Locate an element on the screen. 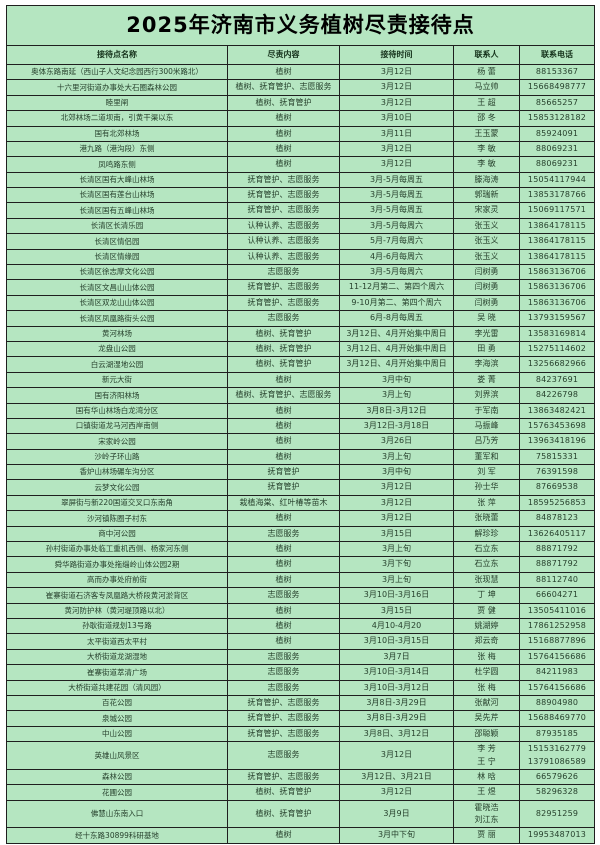  site-name-cell: 长清区情侣园 is located at coordinates (117, 241).